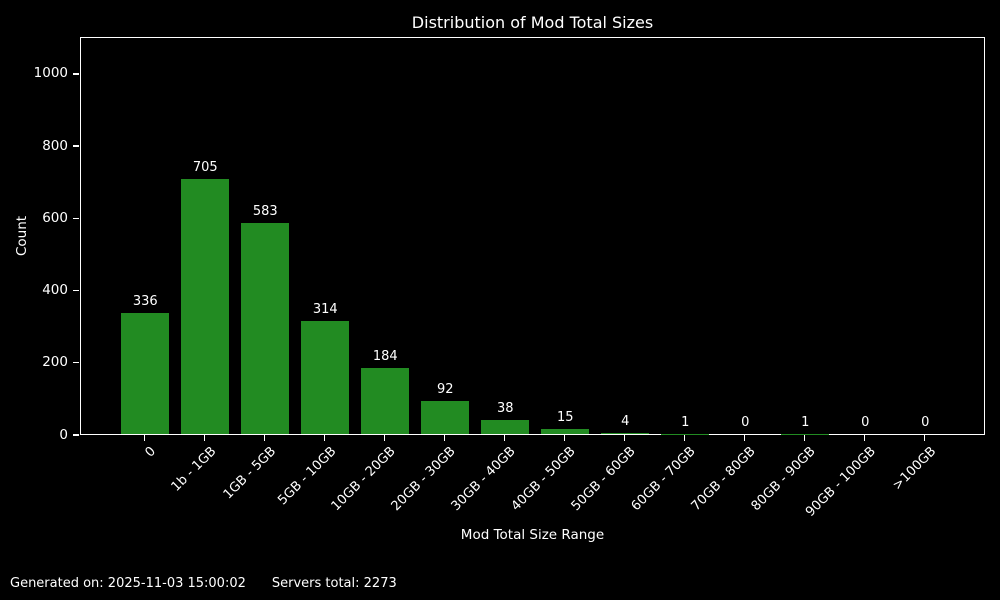 The image size is (1000, 600). What do you see at coordinates (914, 469) in the screenshot?
I see `x-tick-label-text: >100GB` at bounding box center [914, 469].